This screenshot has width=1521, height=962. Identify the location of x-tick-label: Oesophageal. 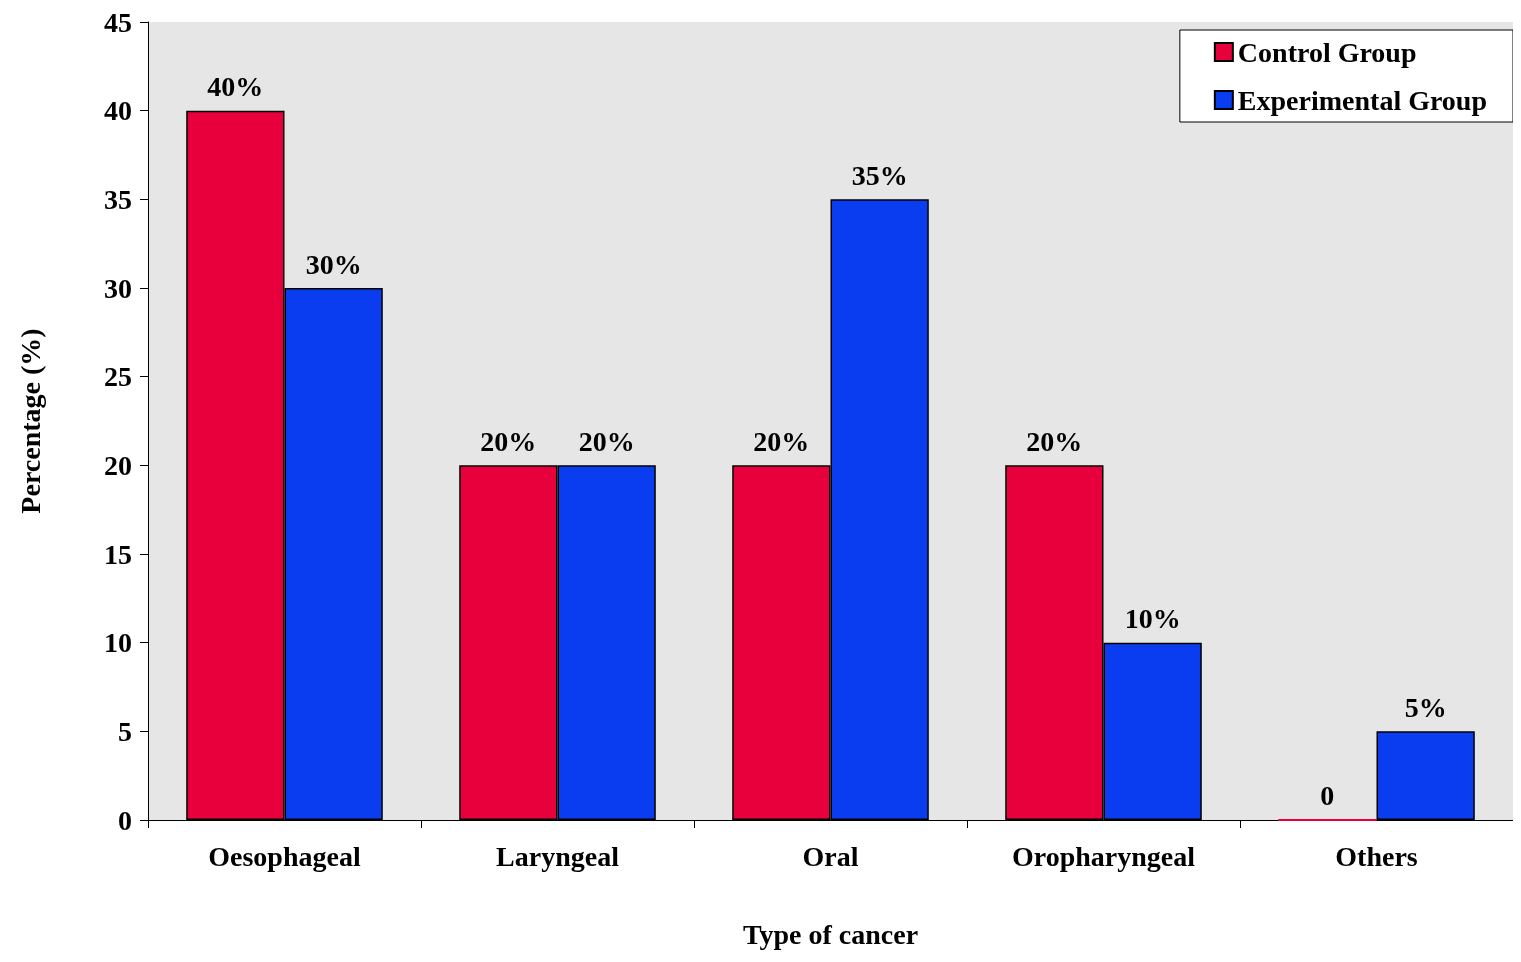
(284, 856).